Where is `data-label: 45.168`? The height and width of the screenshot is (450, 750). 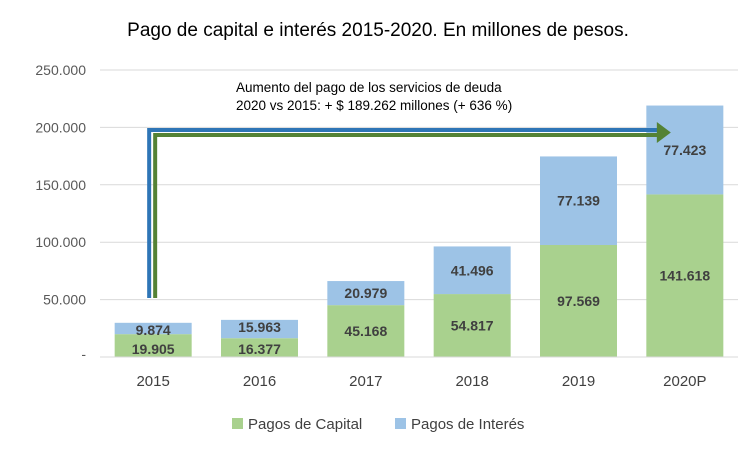
data-label: 45.168 is located at coordinates (365, 331).